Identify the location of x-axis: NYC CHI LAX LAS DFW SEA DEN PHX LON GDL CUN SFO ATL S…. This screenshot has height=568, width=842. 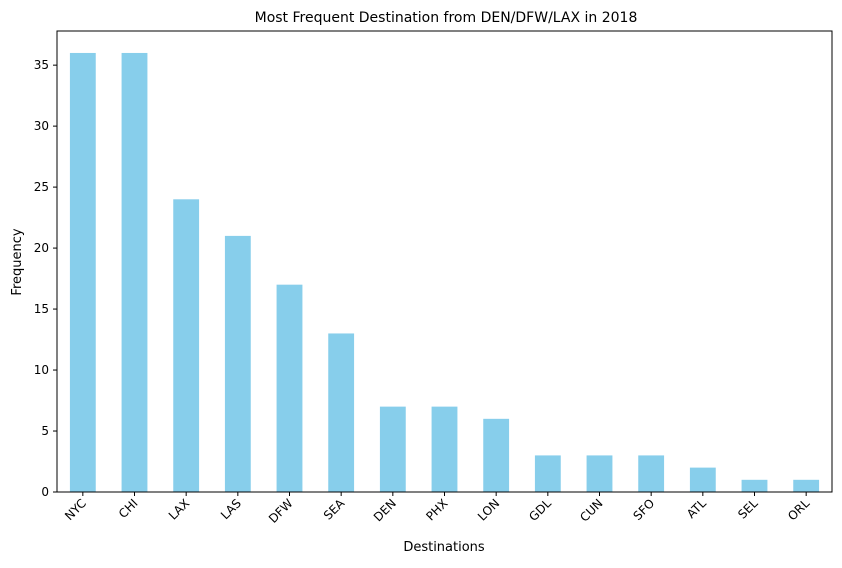
(437, 509).